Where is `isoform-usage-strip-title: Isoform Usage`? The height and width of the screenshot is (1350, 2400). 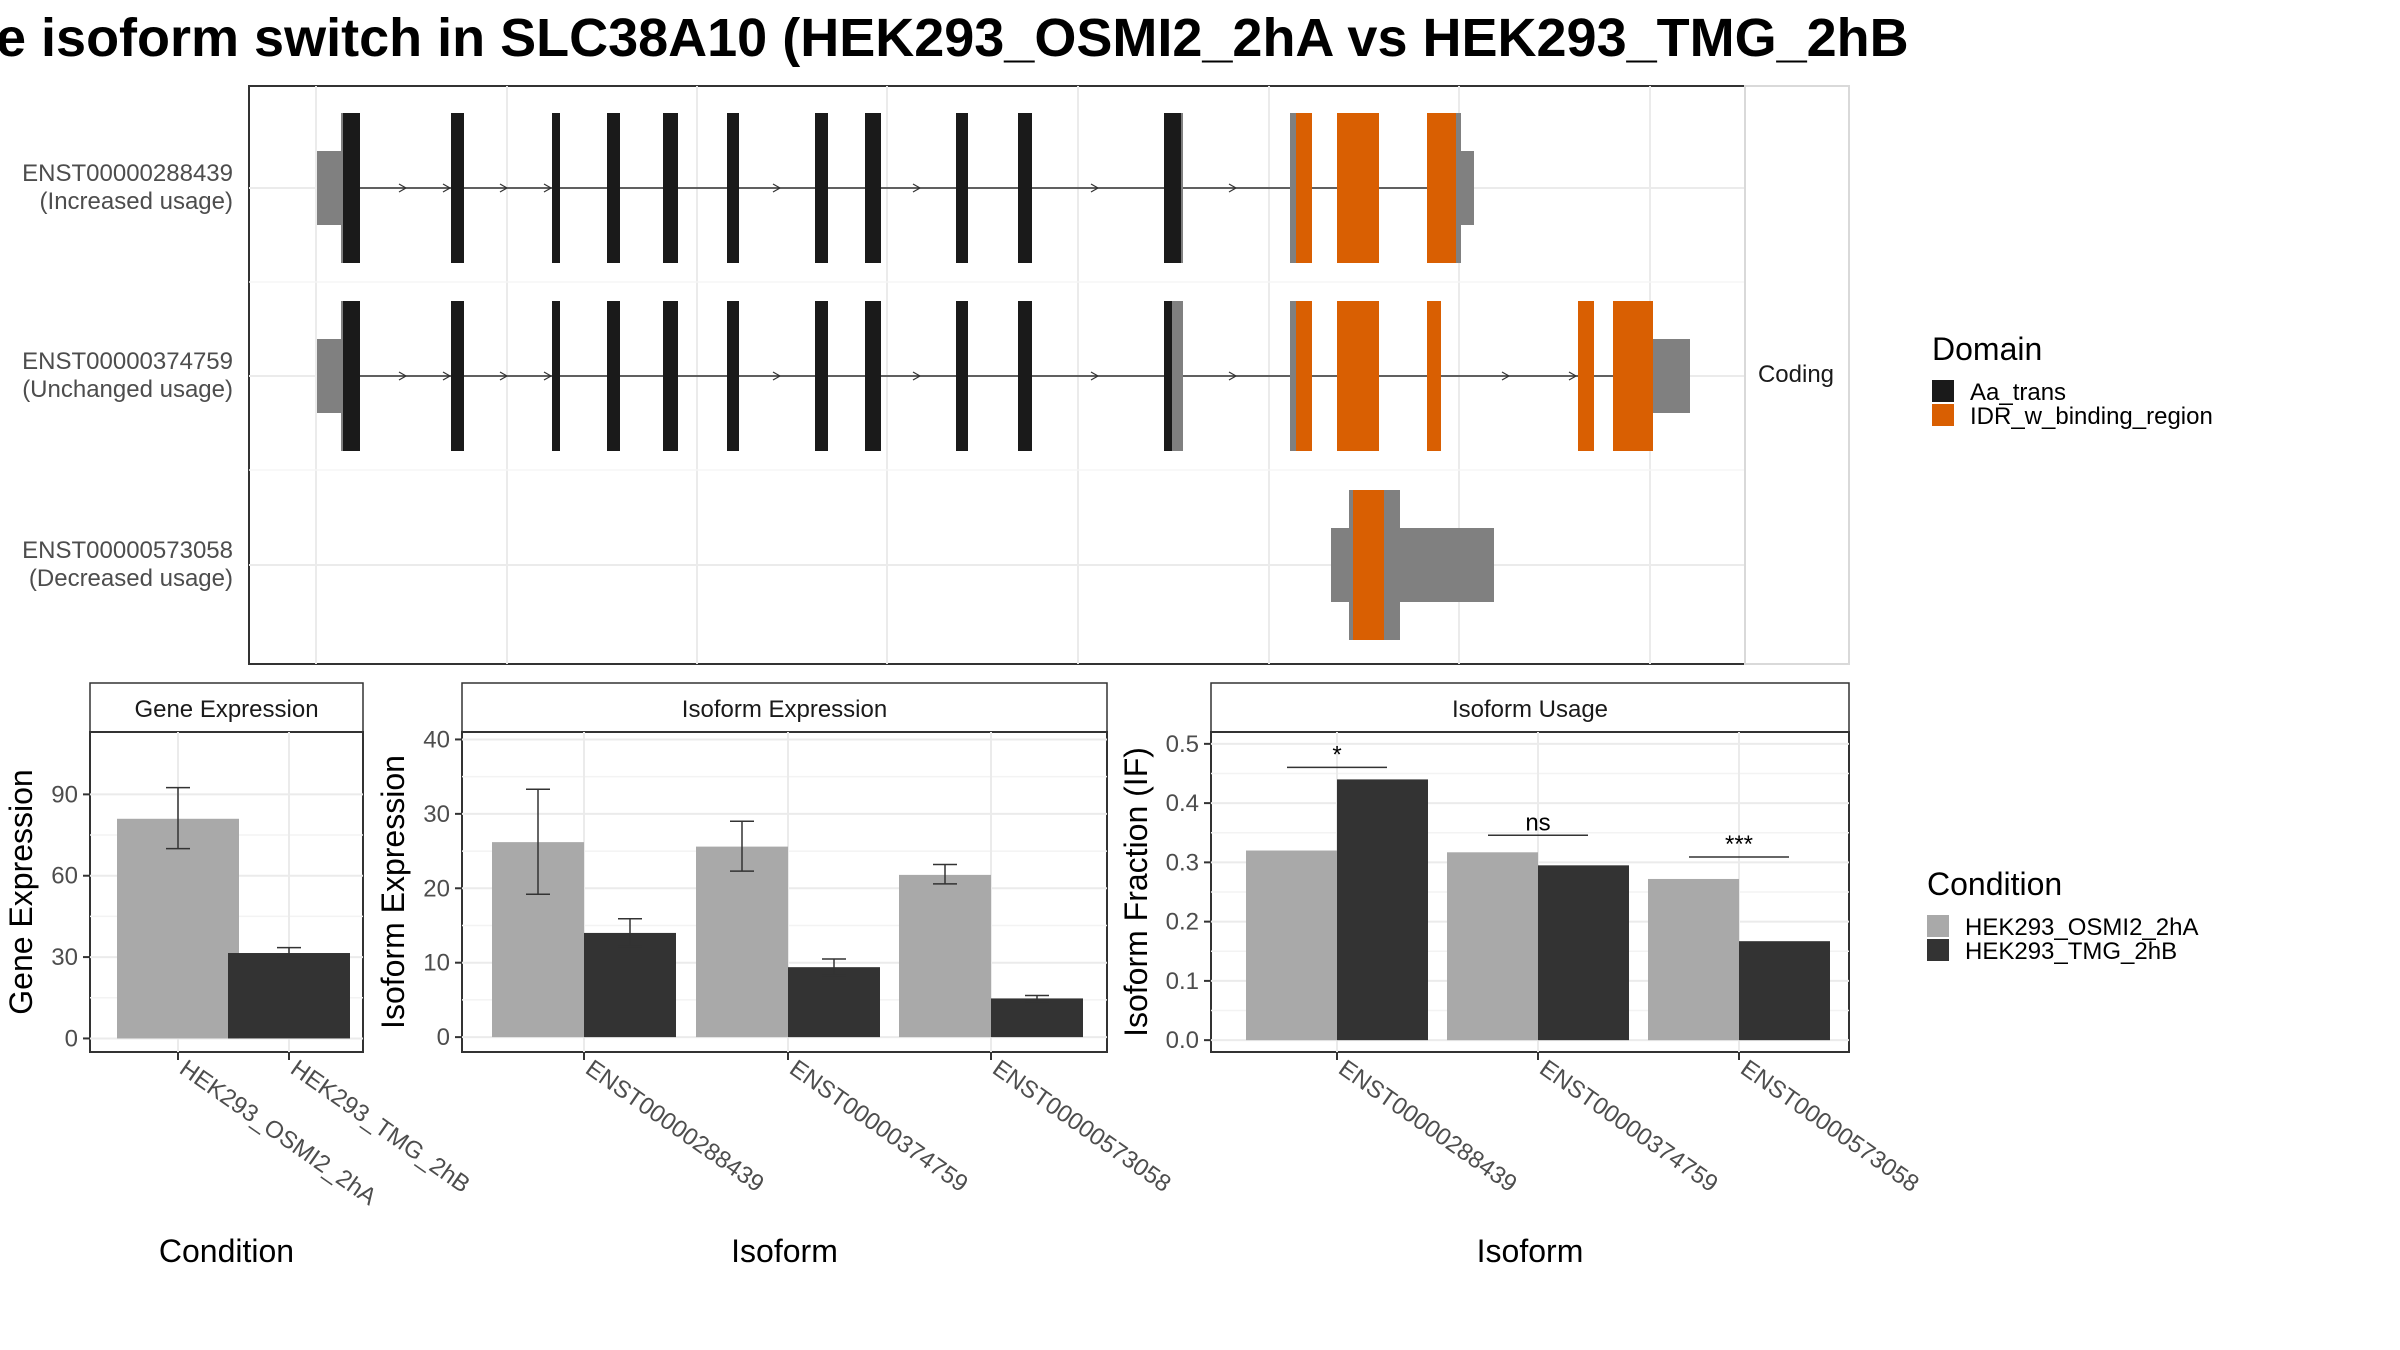 isoform-usage-strip-title: Isoform Usage is located at coordinates (1530, 709).